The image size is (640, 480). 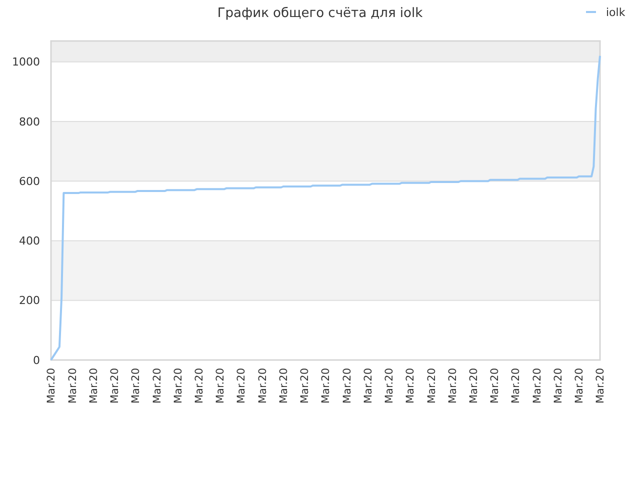 What do you see at coordinates (26, 62) in the screenshot?
I see `y-tick-label: 1000` at bounding box center [26, 62].